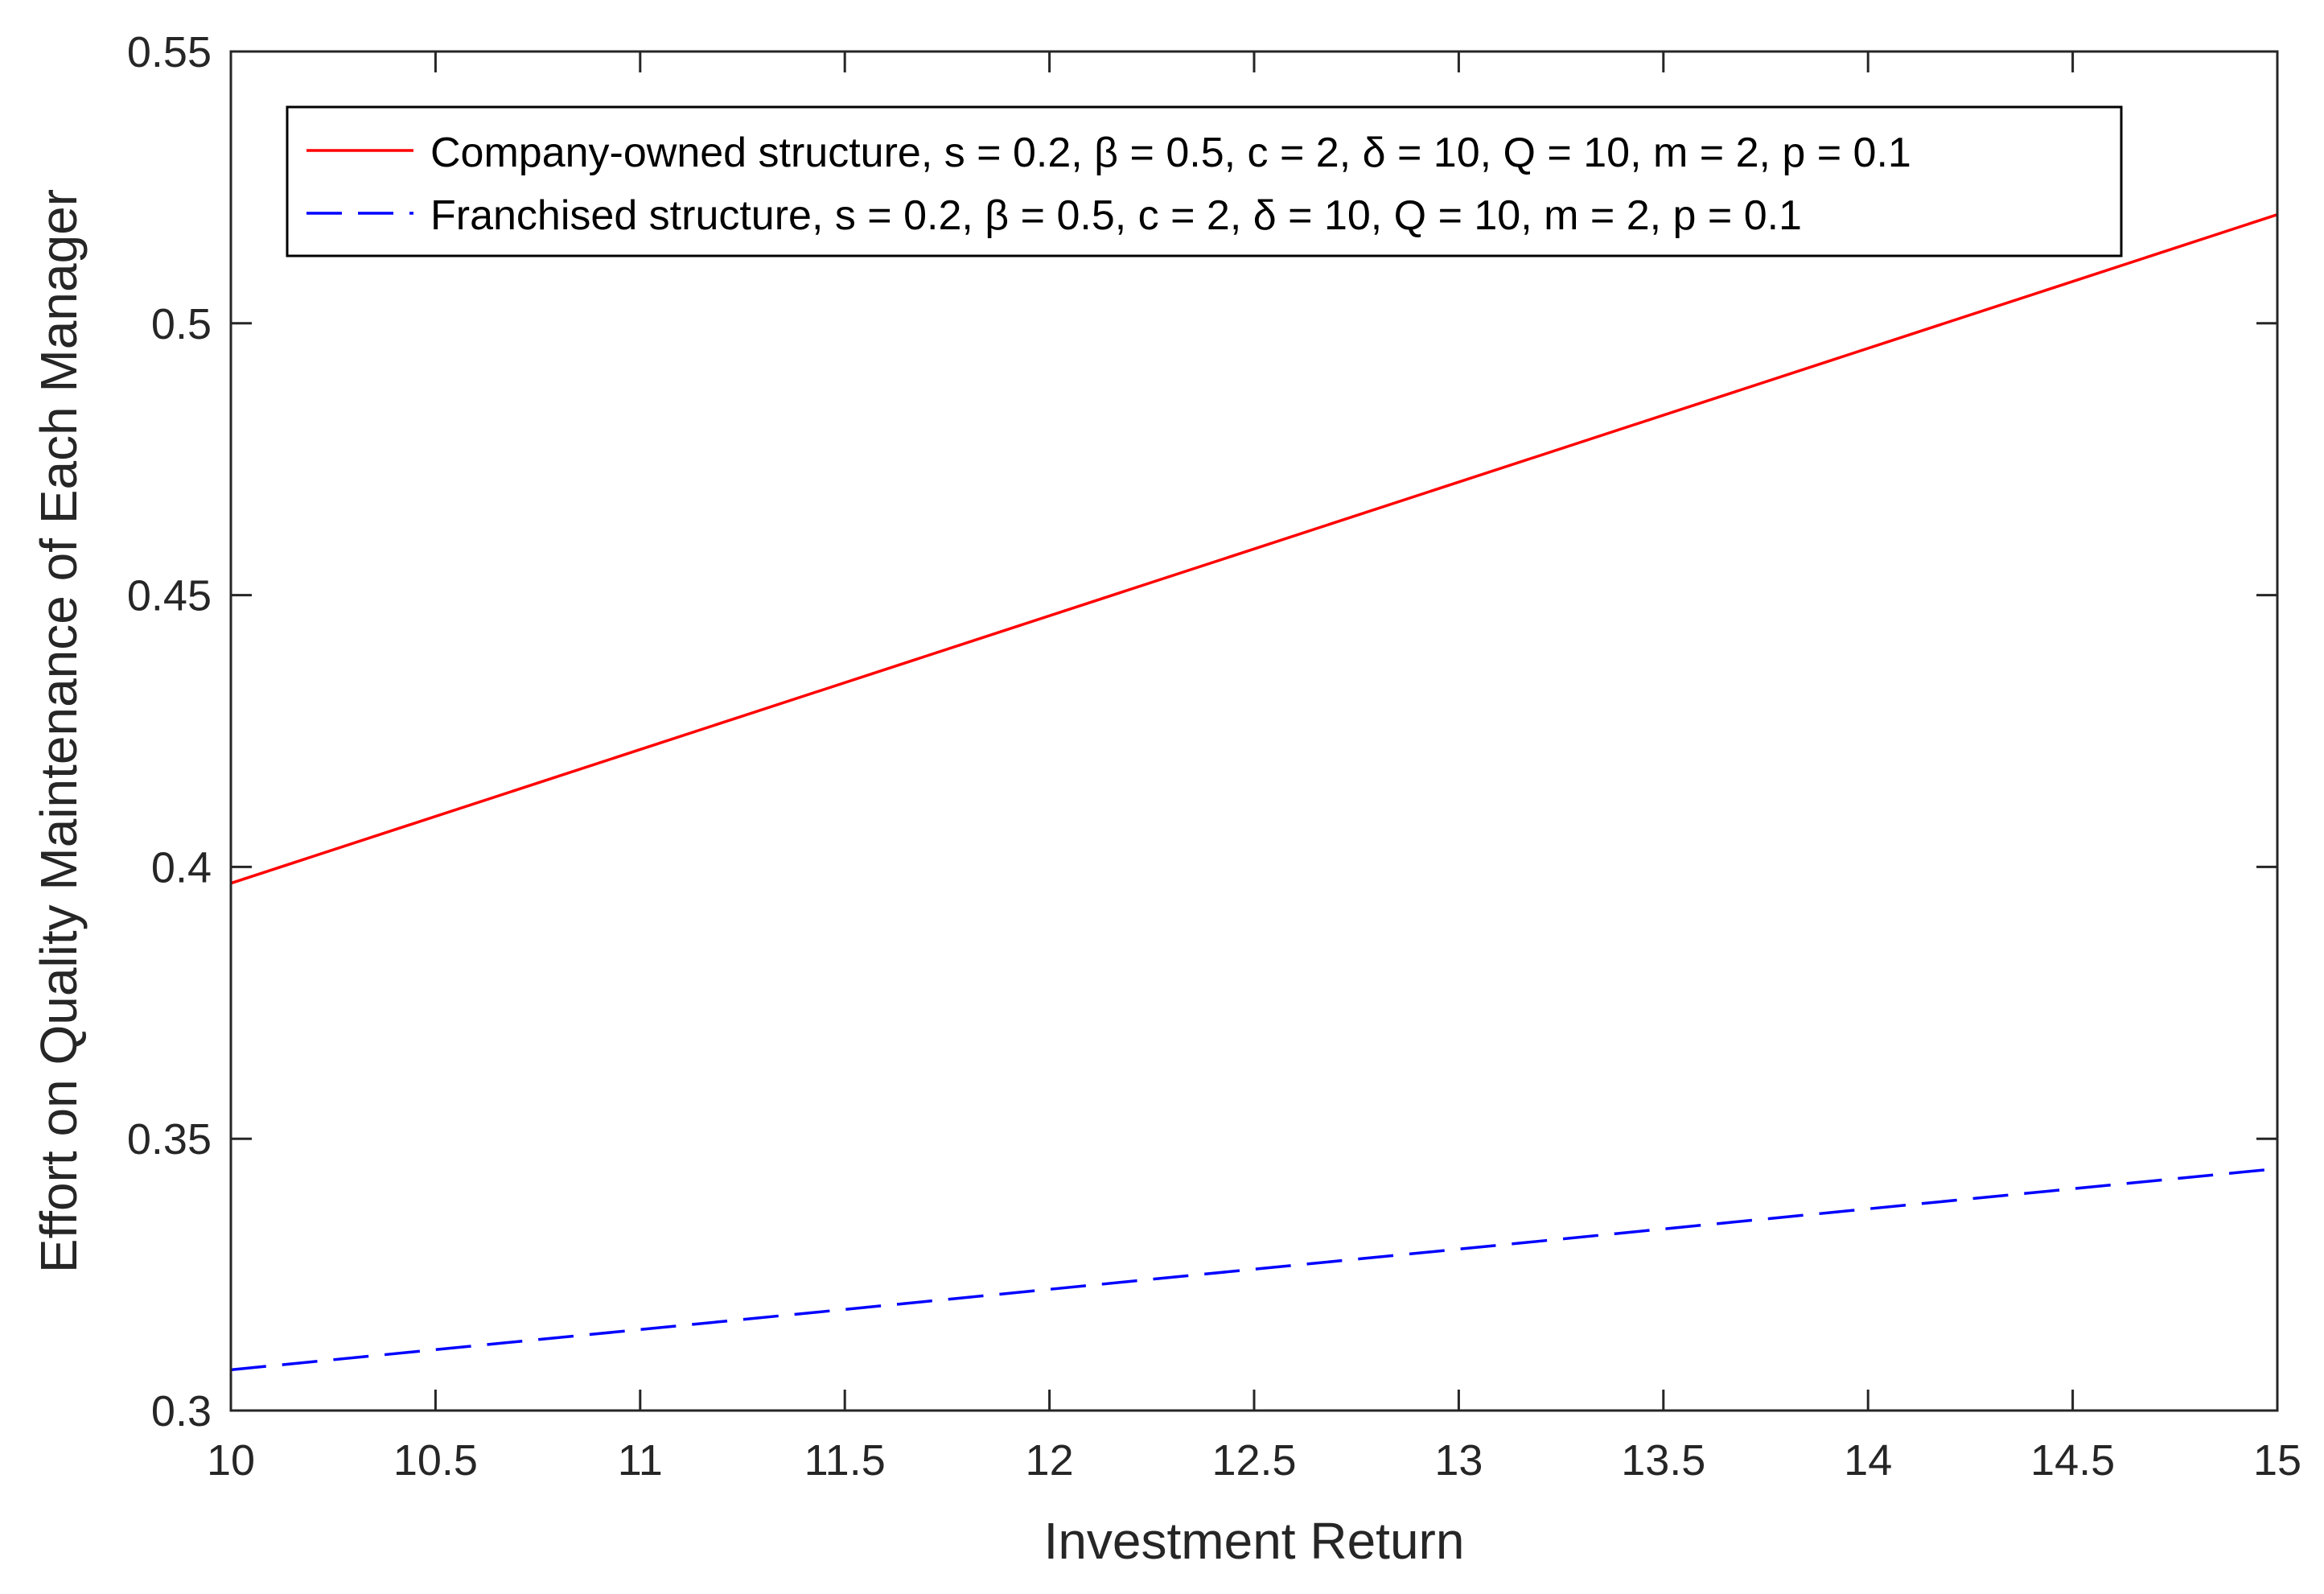 This screenshot has height=1594, width=2324. I want to click on x-tick-label: 12, so click(1050, 1460).